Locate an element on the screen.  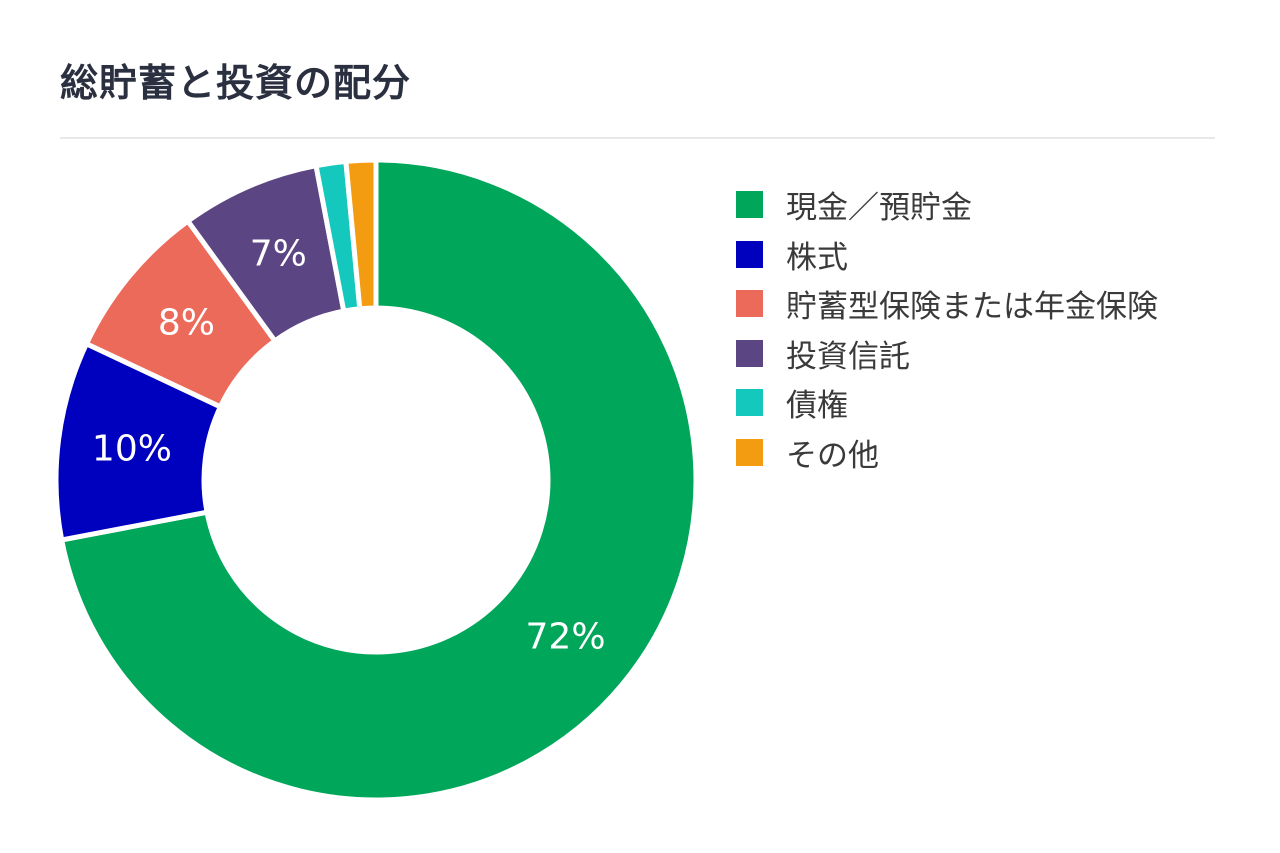
title-divider is located at coordinates (637, 138).